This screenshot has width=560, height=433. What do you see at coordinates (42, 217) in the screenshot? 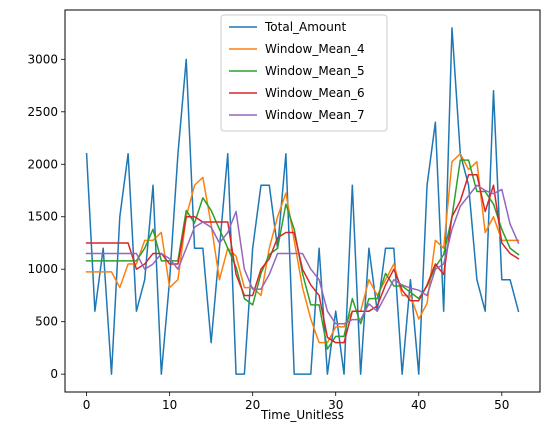
I see `y-tick-label: 1500` at bounding box center [42, 217].